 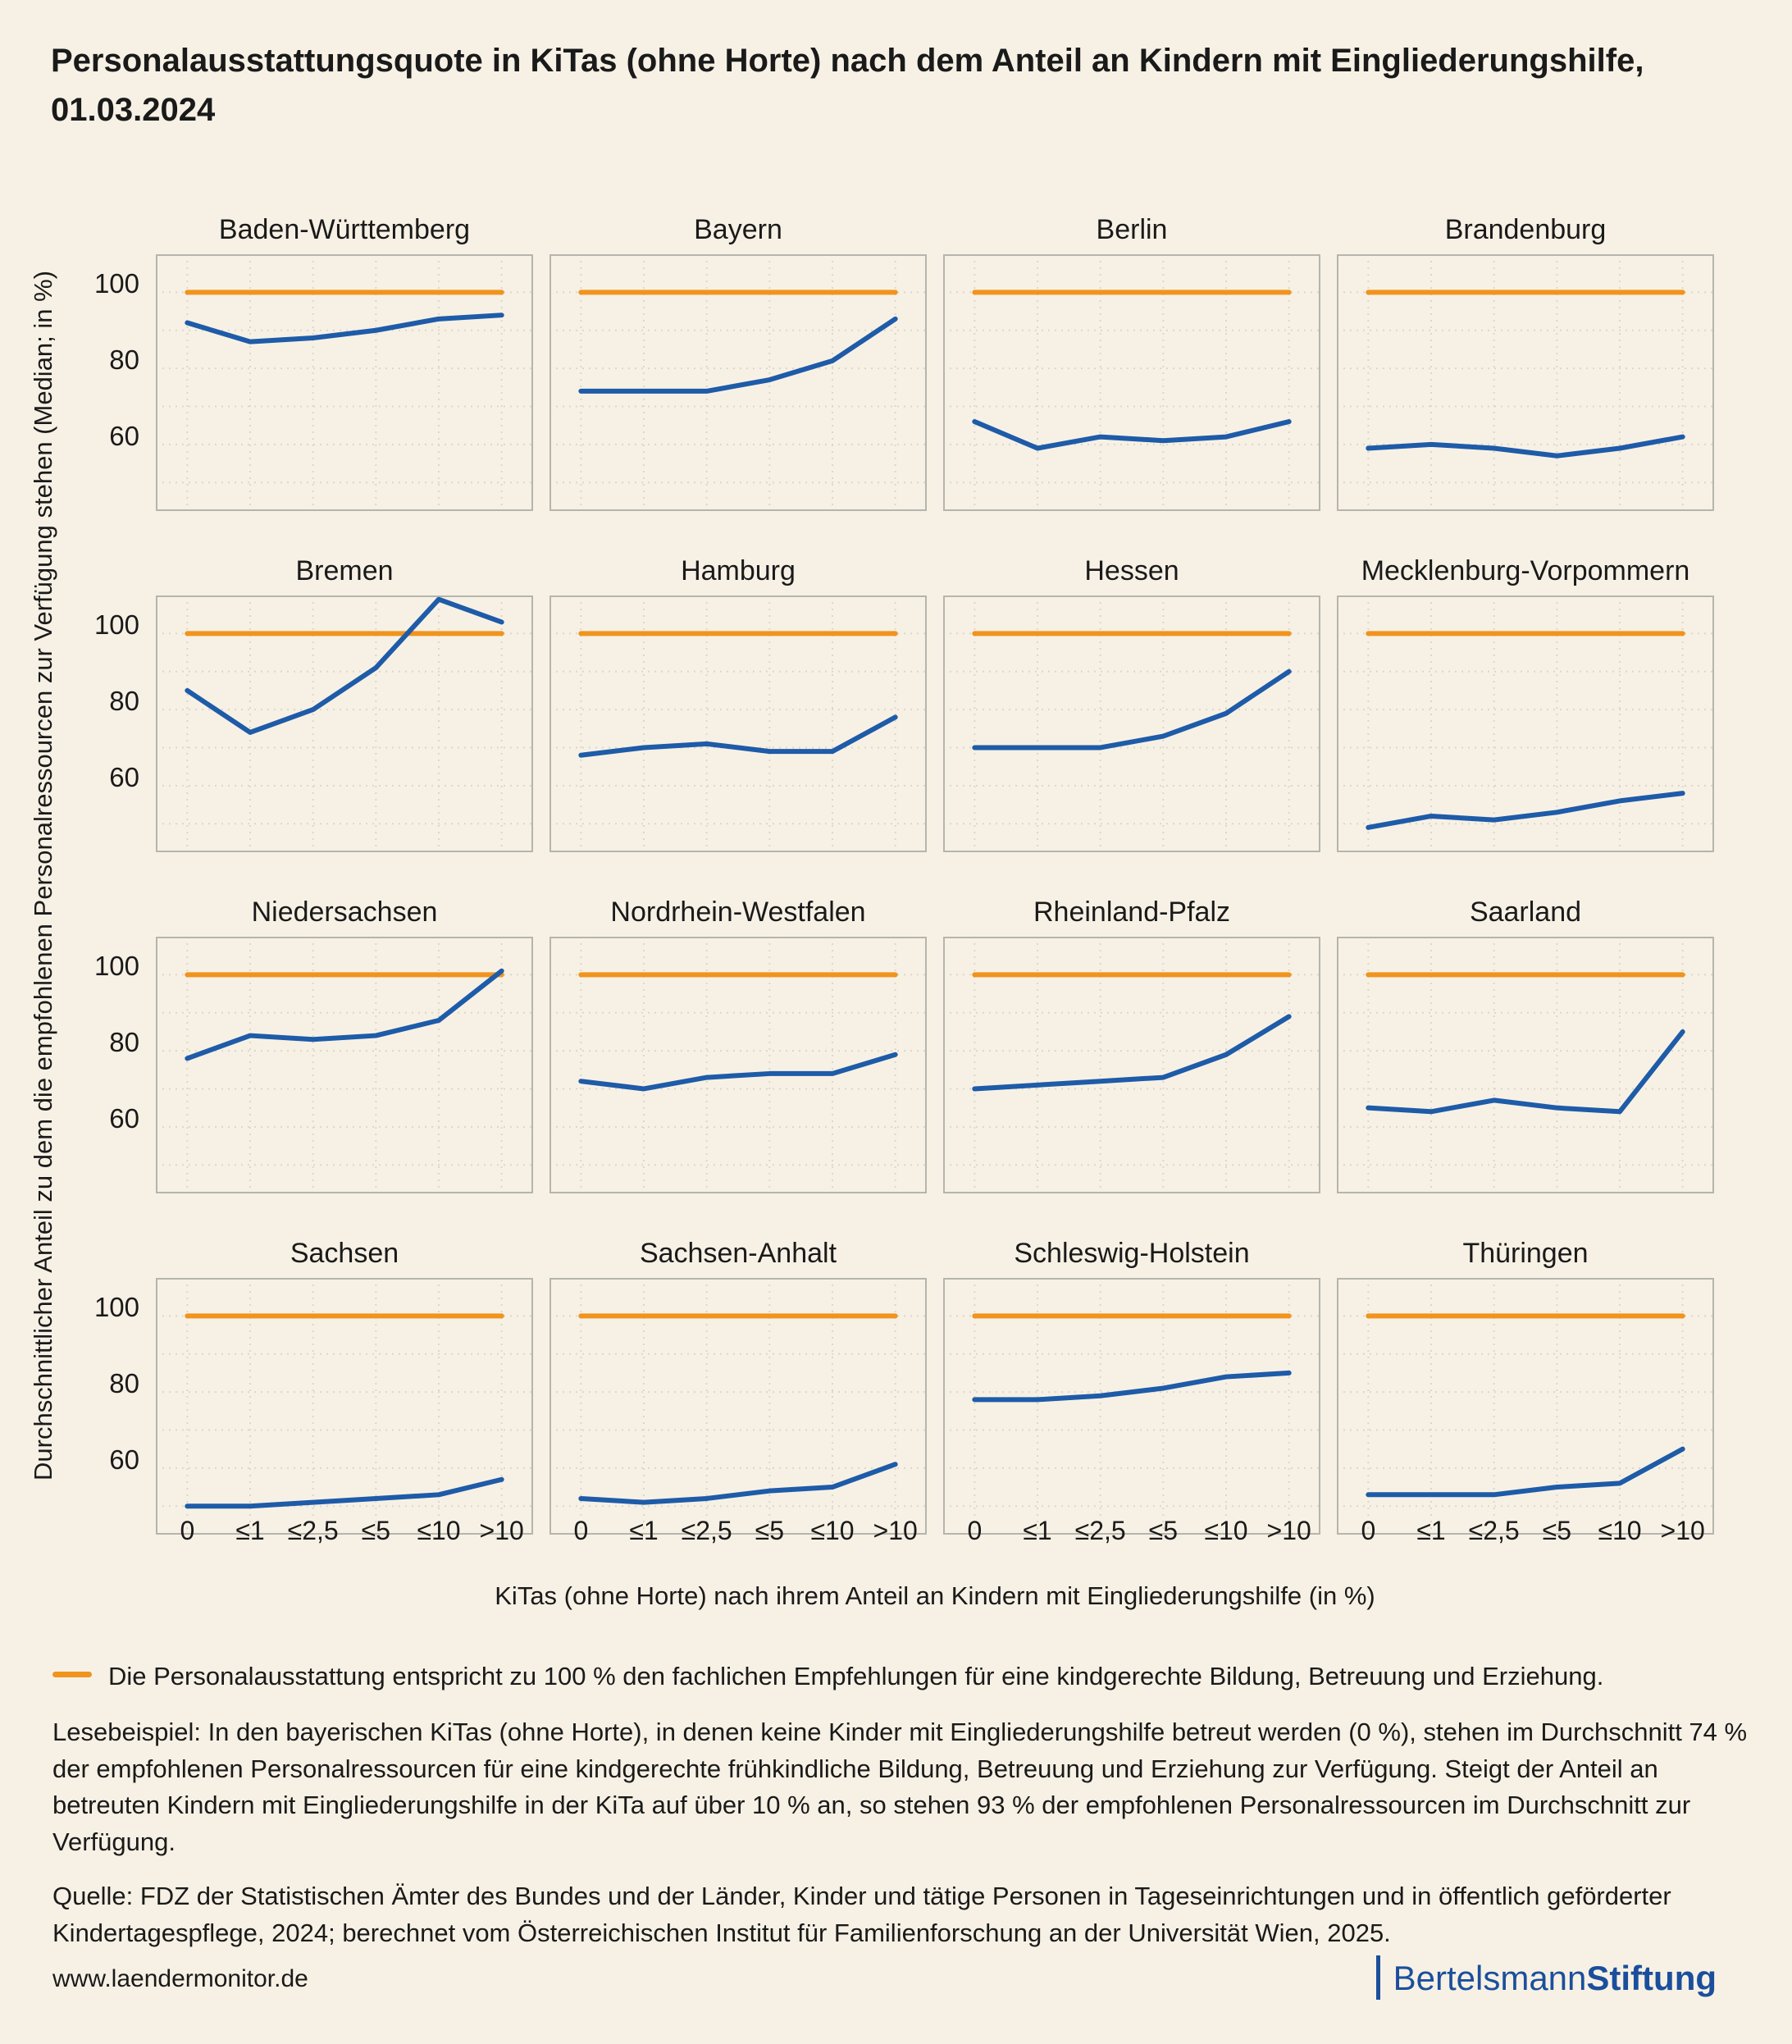 I want to click on panel-Nordrhein-Westfalen: Nordrhein-Westfalen, so click(x=738, y=1036).